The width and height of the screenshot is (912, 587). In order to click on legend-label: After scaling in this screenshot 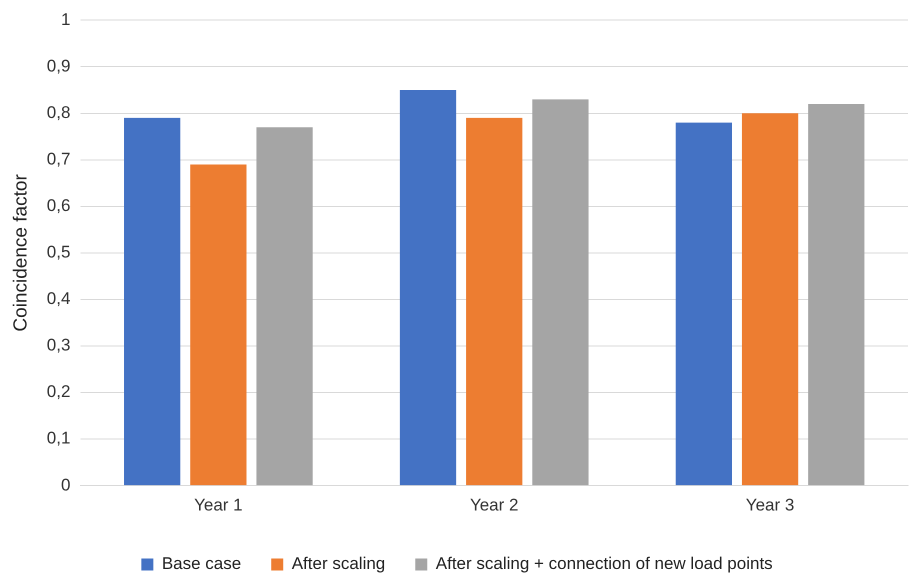, I will do `click(339, 564)`.